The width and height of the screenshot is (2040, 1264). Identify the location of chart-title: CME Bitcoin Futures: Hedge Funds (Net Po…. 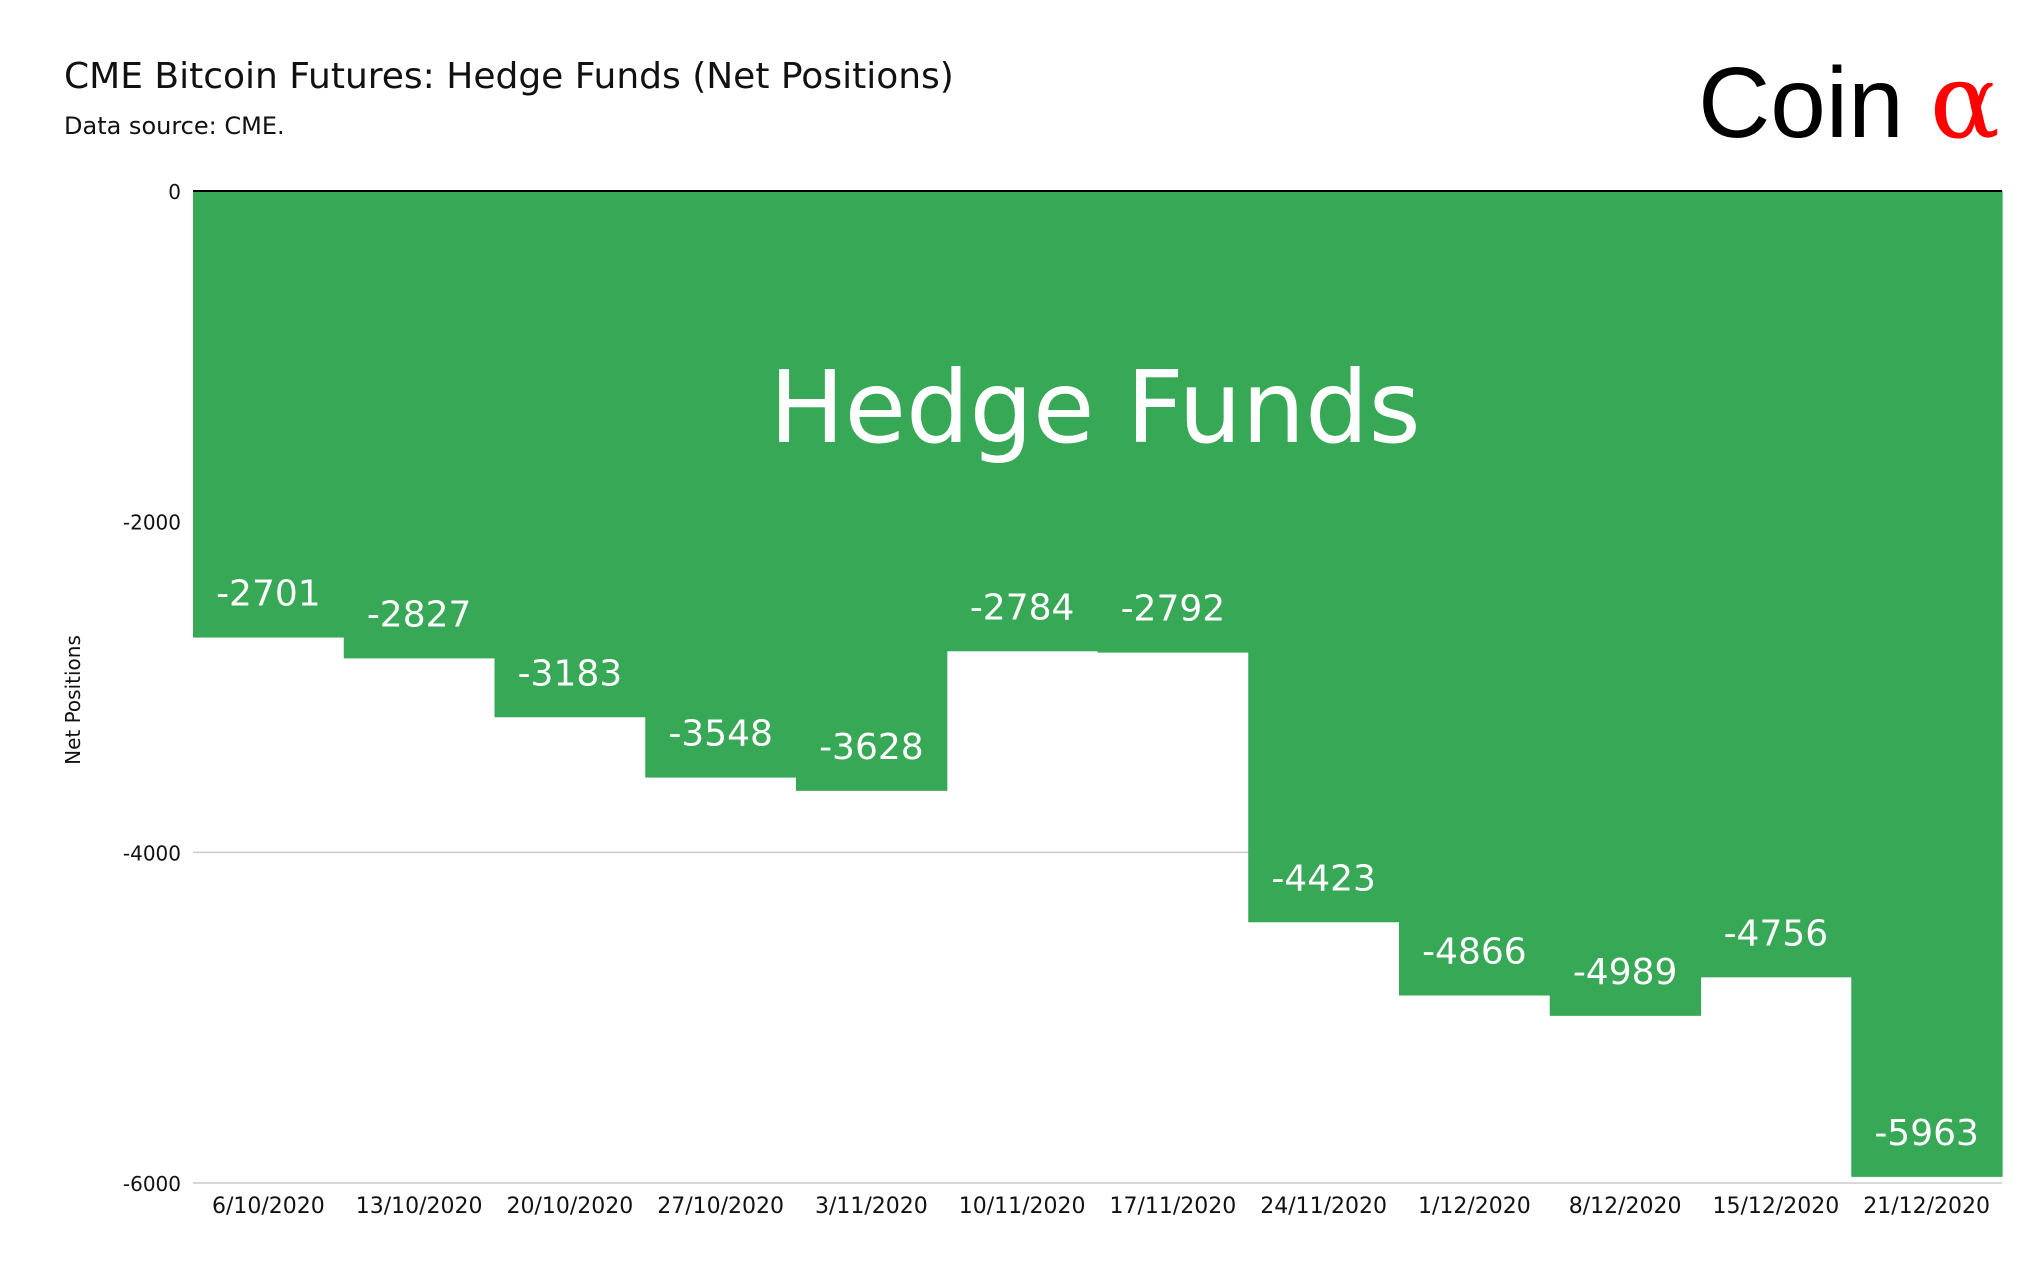
(509, 76).